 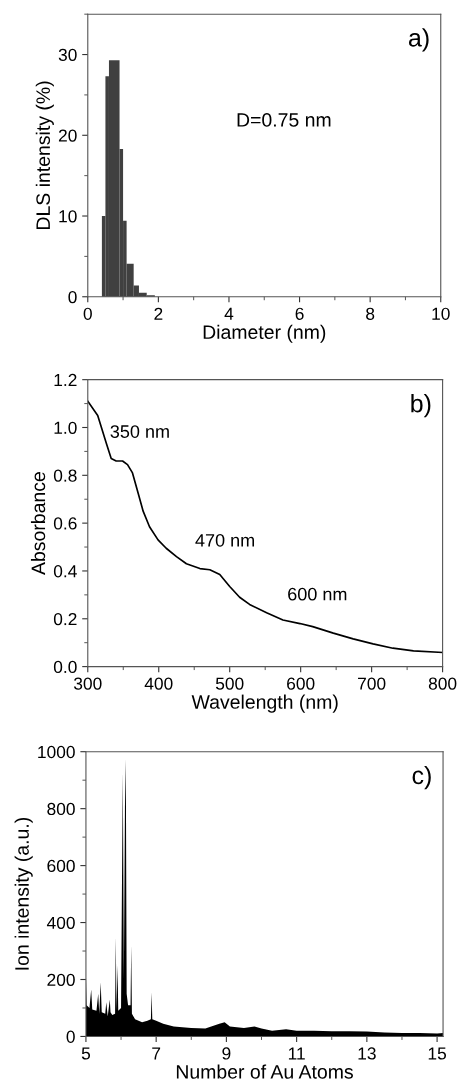 What do you see at coordinates (229, 313) in the screenshot?
I see `x-tick-label: 4` at bounding box center [229, 313].